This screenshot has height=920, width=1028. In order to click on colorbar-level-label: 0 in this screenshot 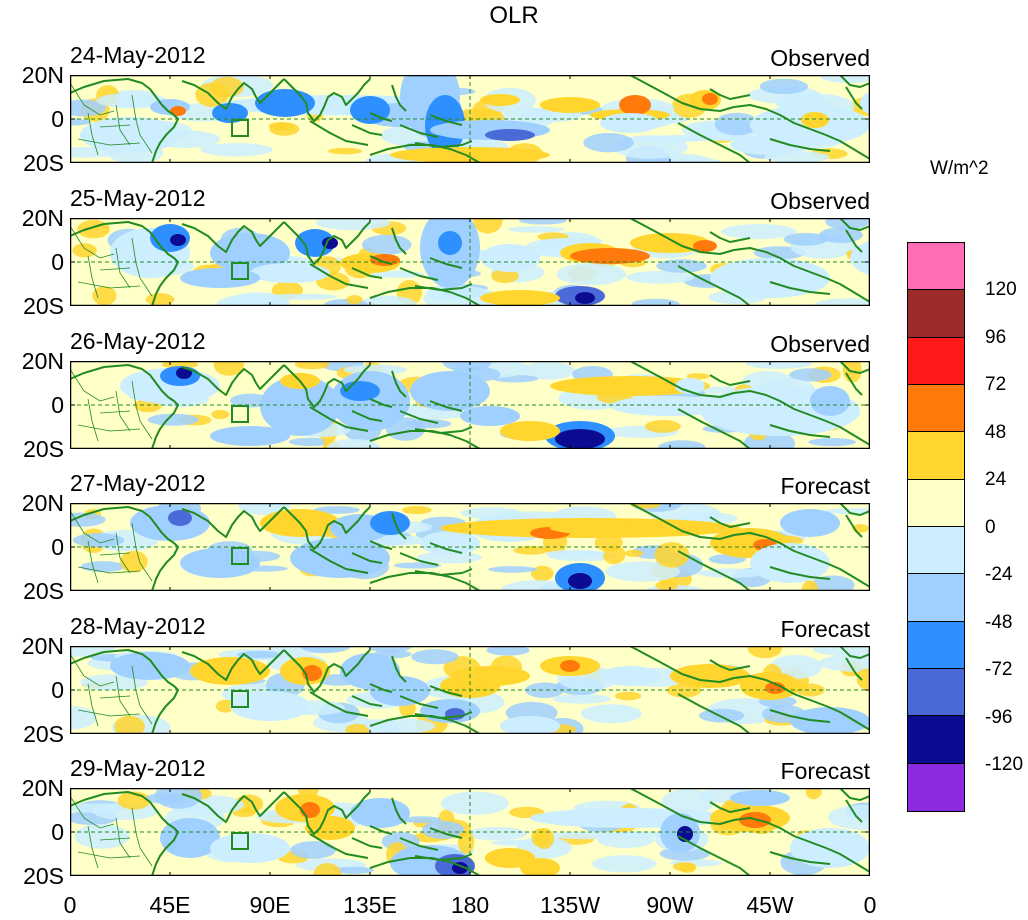, I will do `click(990, 527)`.